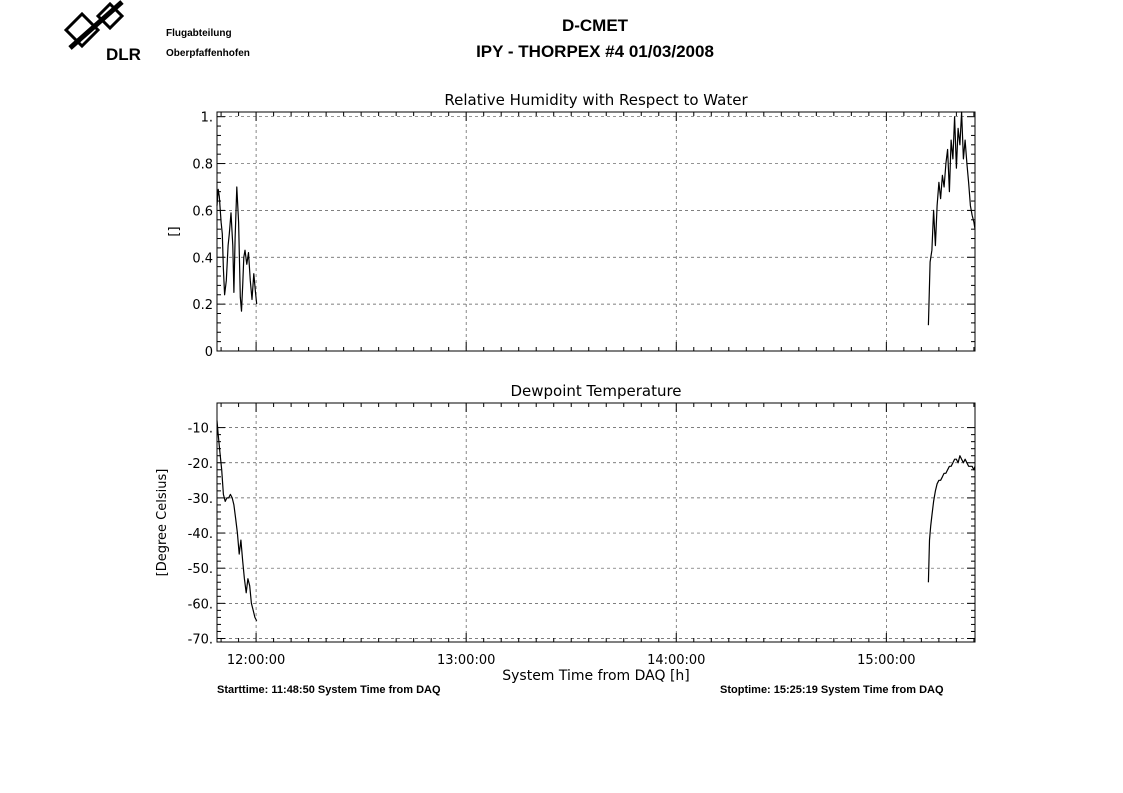  Describe the element at coordinates (200, 499) in the screenshot. I see `y-tick-label: -30.` at that location.